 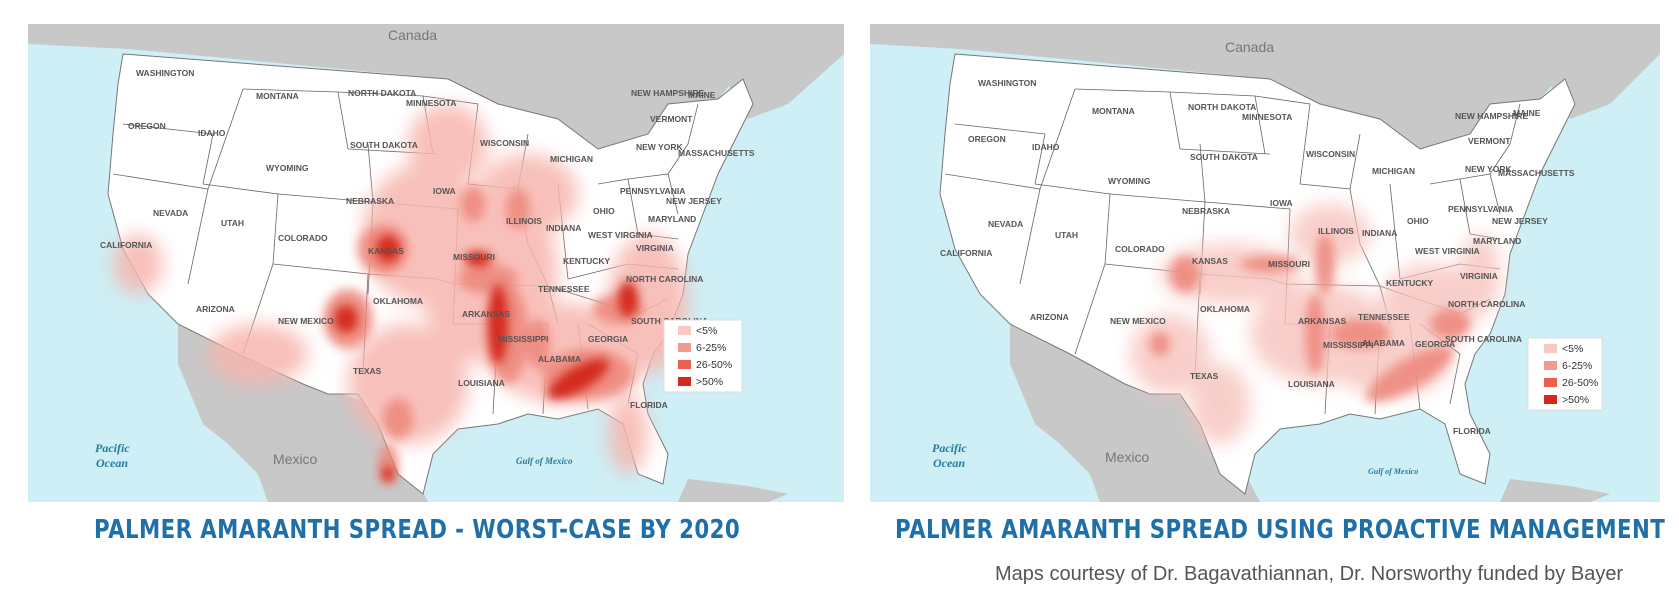 What do you see at coordinates (1418, 221) in the screenshot?
I see `state-label-ohio: OHIO` at bounding box center [1418, 221].